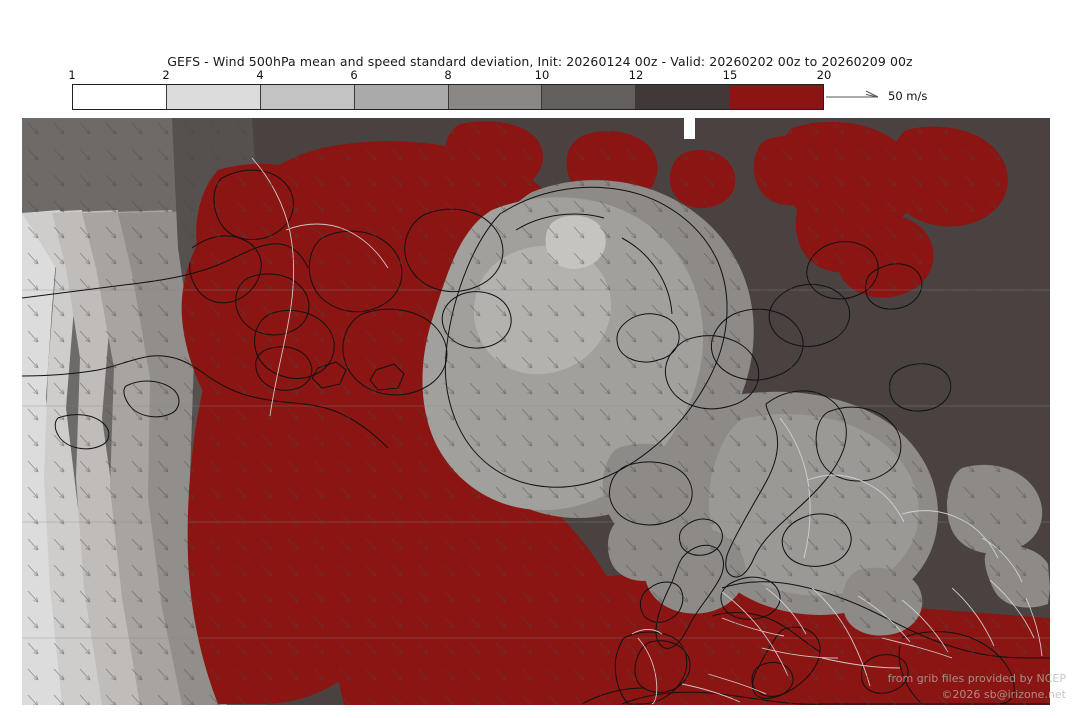 This screenshot has width=1080, height=718. What do you see at coordinates (636, 75) in the screenshot?
I see `colorbar-tick-12: 12` at bounding box center [636, 75].